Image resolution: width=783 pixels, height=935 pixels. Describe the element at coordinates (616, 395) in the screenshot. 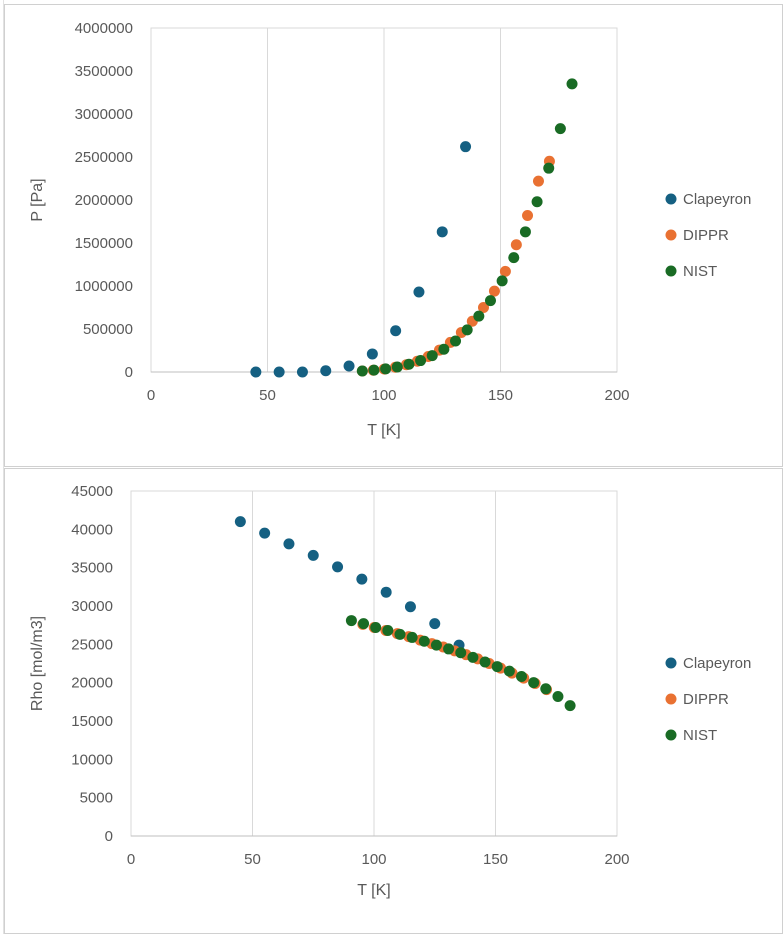

I see `pressure-x-tick-label: 200` at that location.